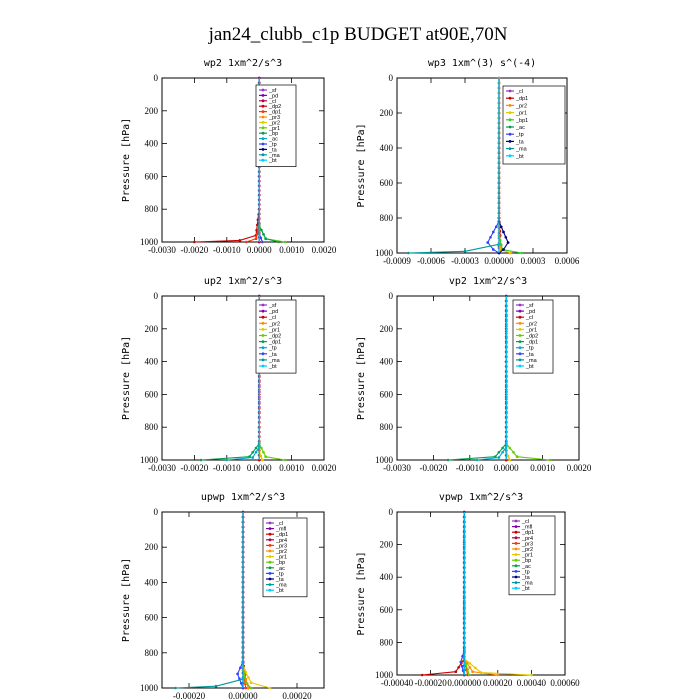 The width and height of the screenshot is (700, 700). What do you see at coordinates (391, 78) in the screenshot?
I see `y-tick-label: 0` at bounding box center [391, 78].